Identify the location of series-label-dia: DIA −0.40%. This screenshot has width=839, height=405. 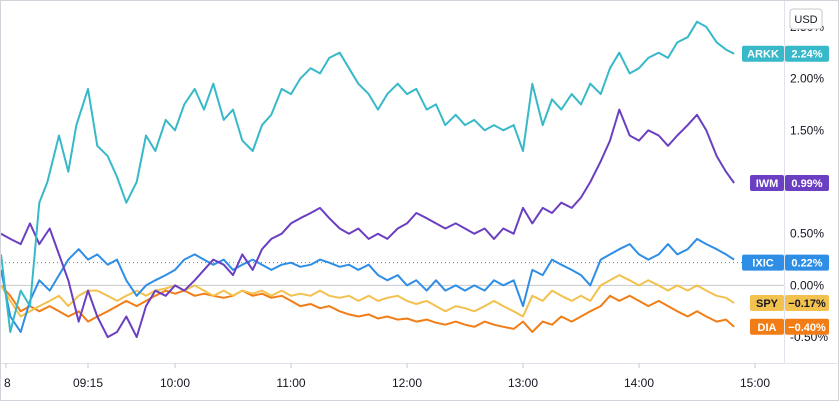
(789, 326).